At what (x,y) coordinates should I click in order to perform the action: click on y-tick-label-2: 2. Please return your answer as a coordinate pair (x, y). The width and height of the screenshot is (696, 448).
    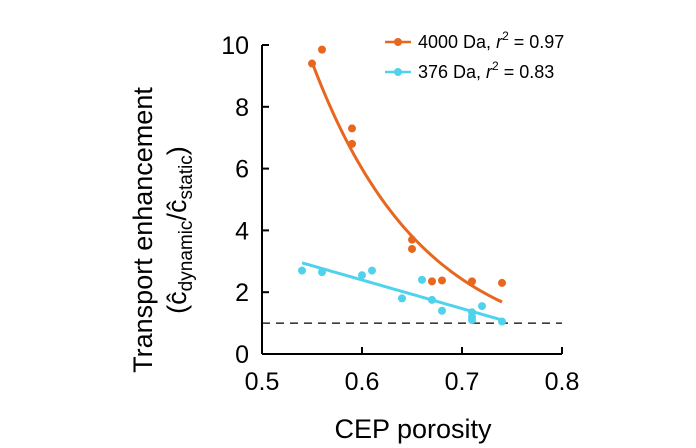
    Looking at the image, I should click on (242, 293).